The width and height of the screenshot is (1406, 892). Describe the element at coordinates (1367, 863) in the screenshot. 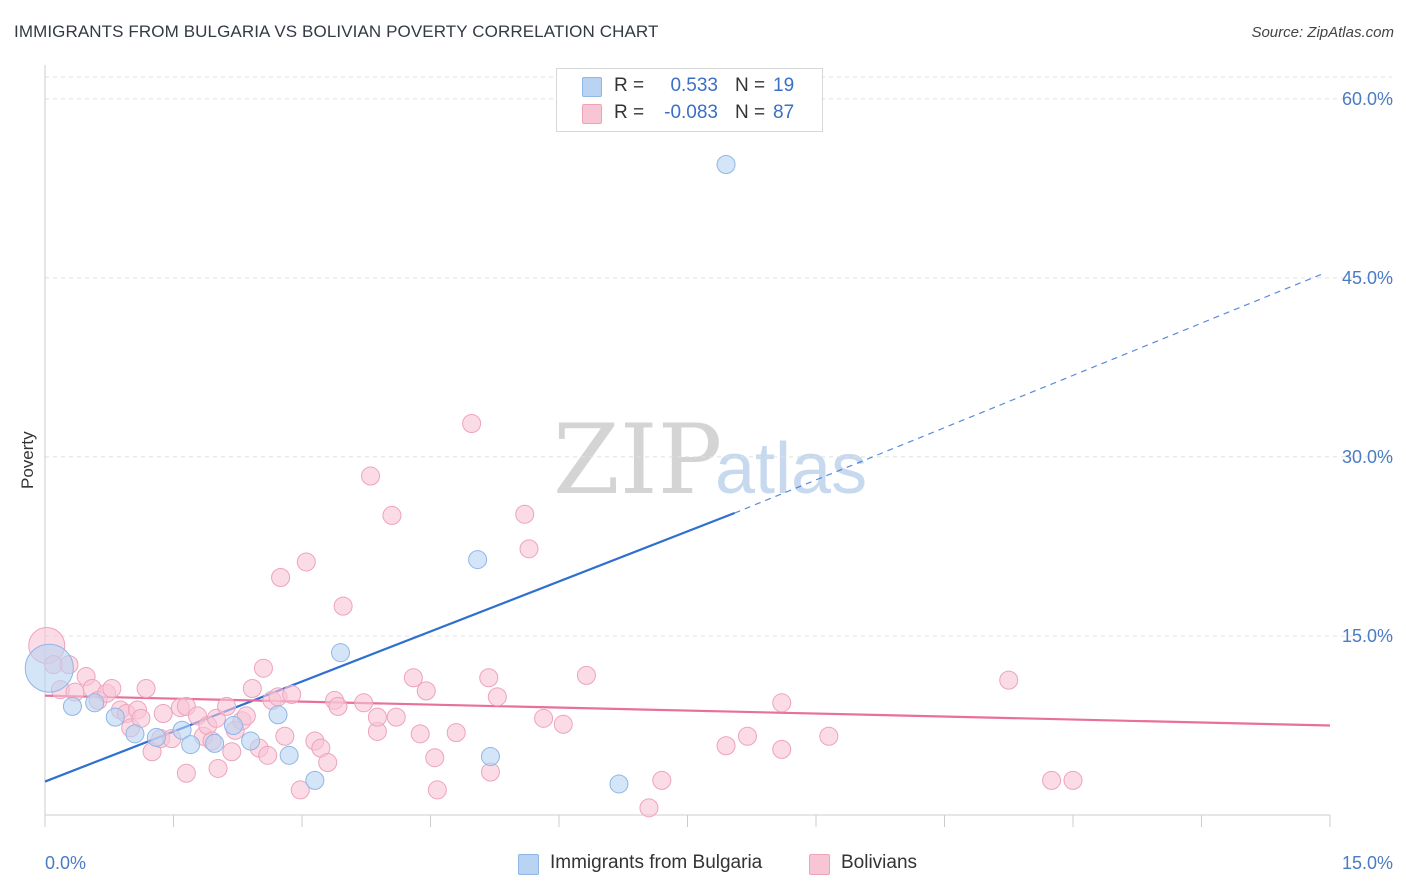

I see `x-tick-label: 15.0%` at that location.